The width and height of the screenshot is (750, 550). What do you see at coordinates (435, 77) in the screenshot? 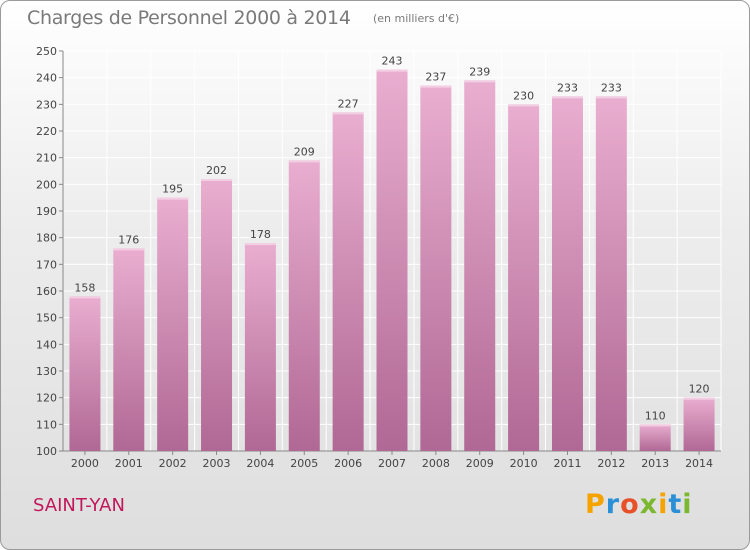
I see `bar-value-label: 237` at bounding box center [435, 77].